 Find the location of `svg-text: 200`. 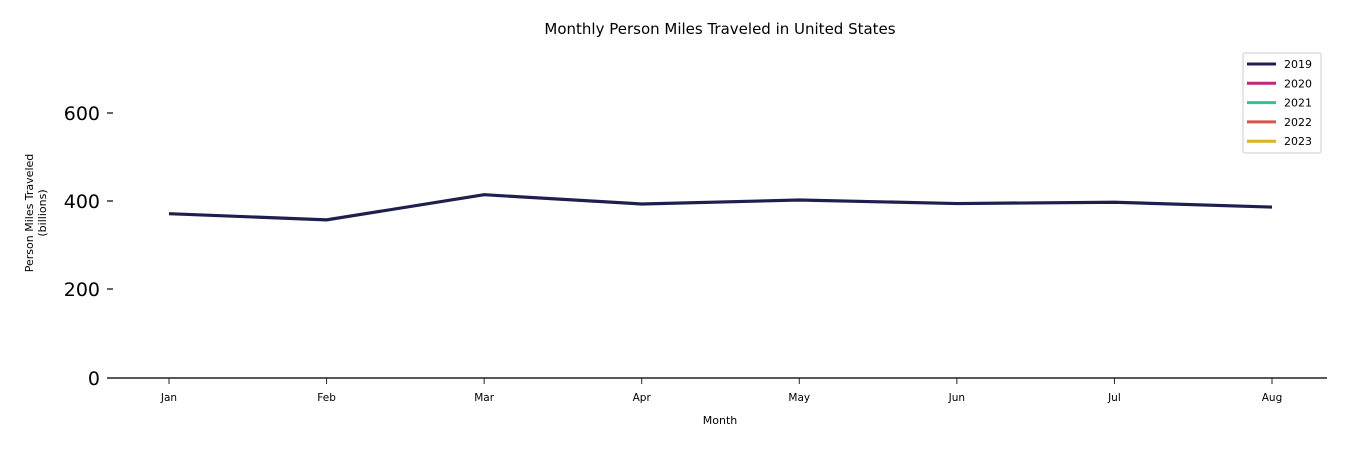

svg-text: 200 is located at coordinates (82, 290).